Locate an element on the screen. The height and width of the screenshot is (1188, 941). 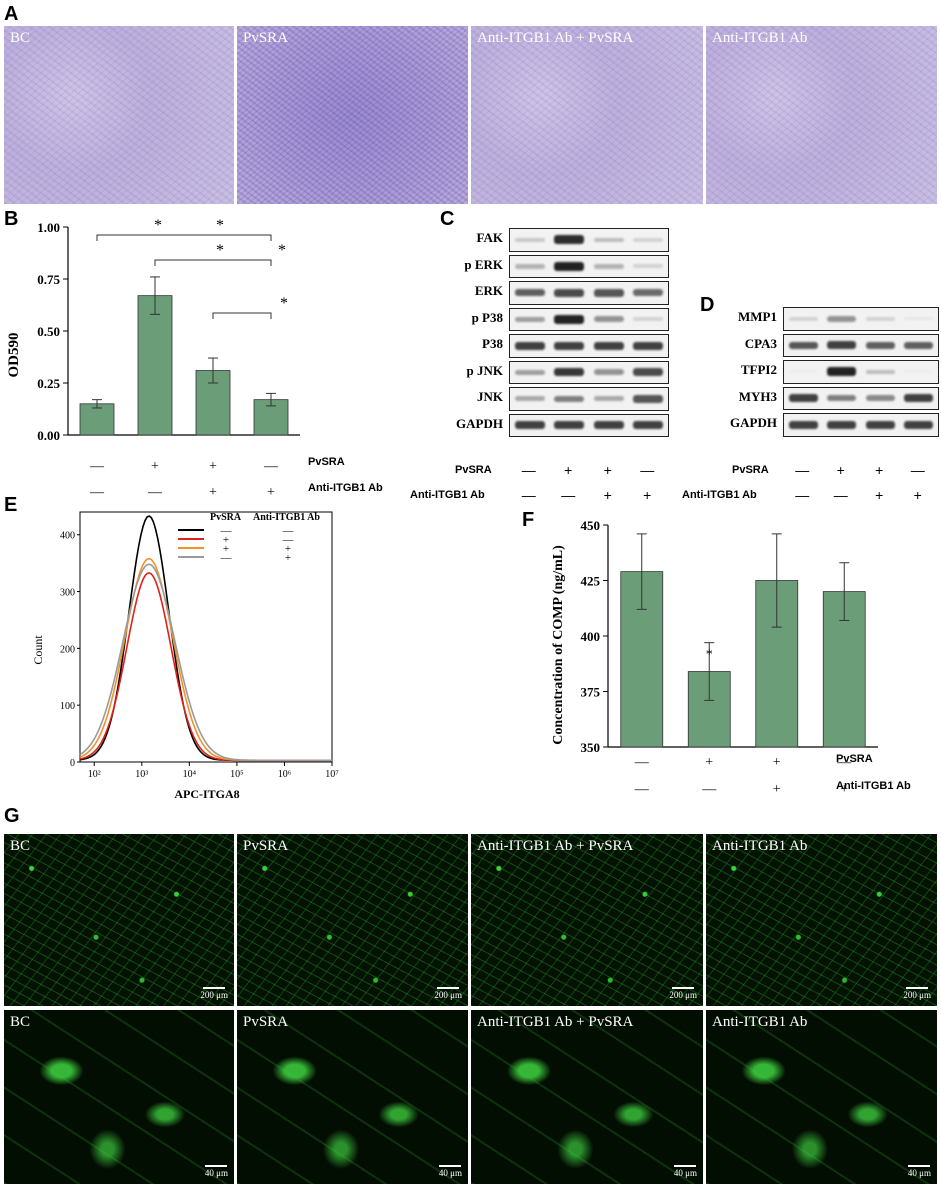
micrograph-label: BC is located at coordinates (20, 38).